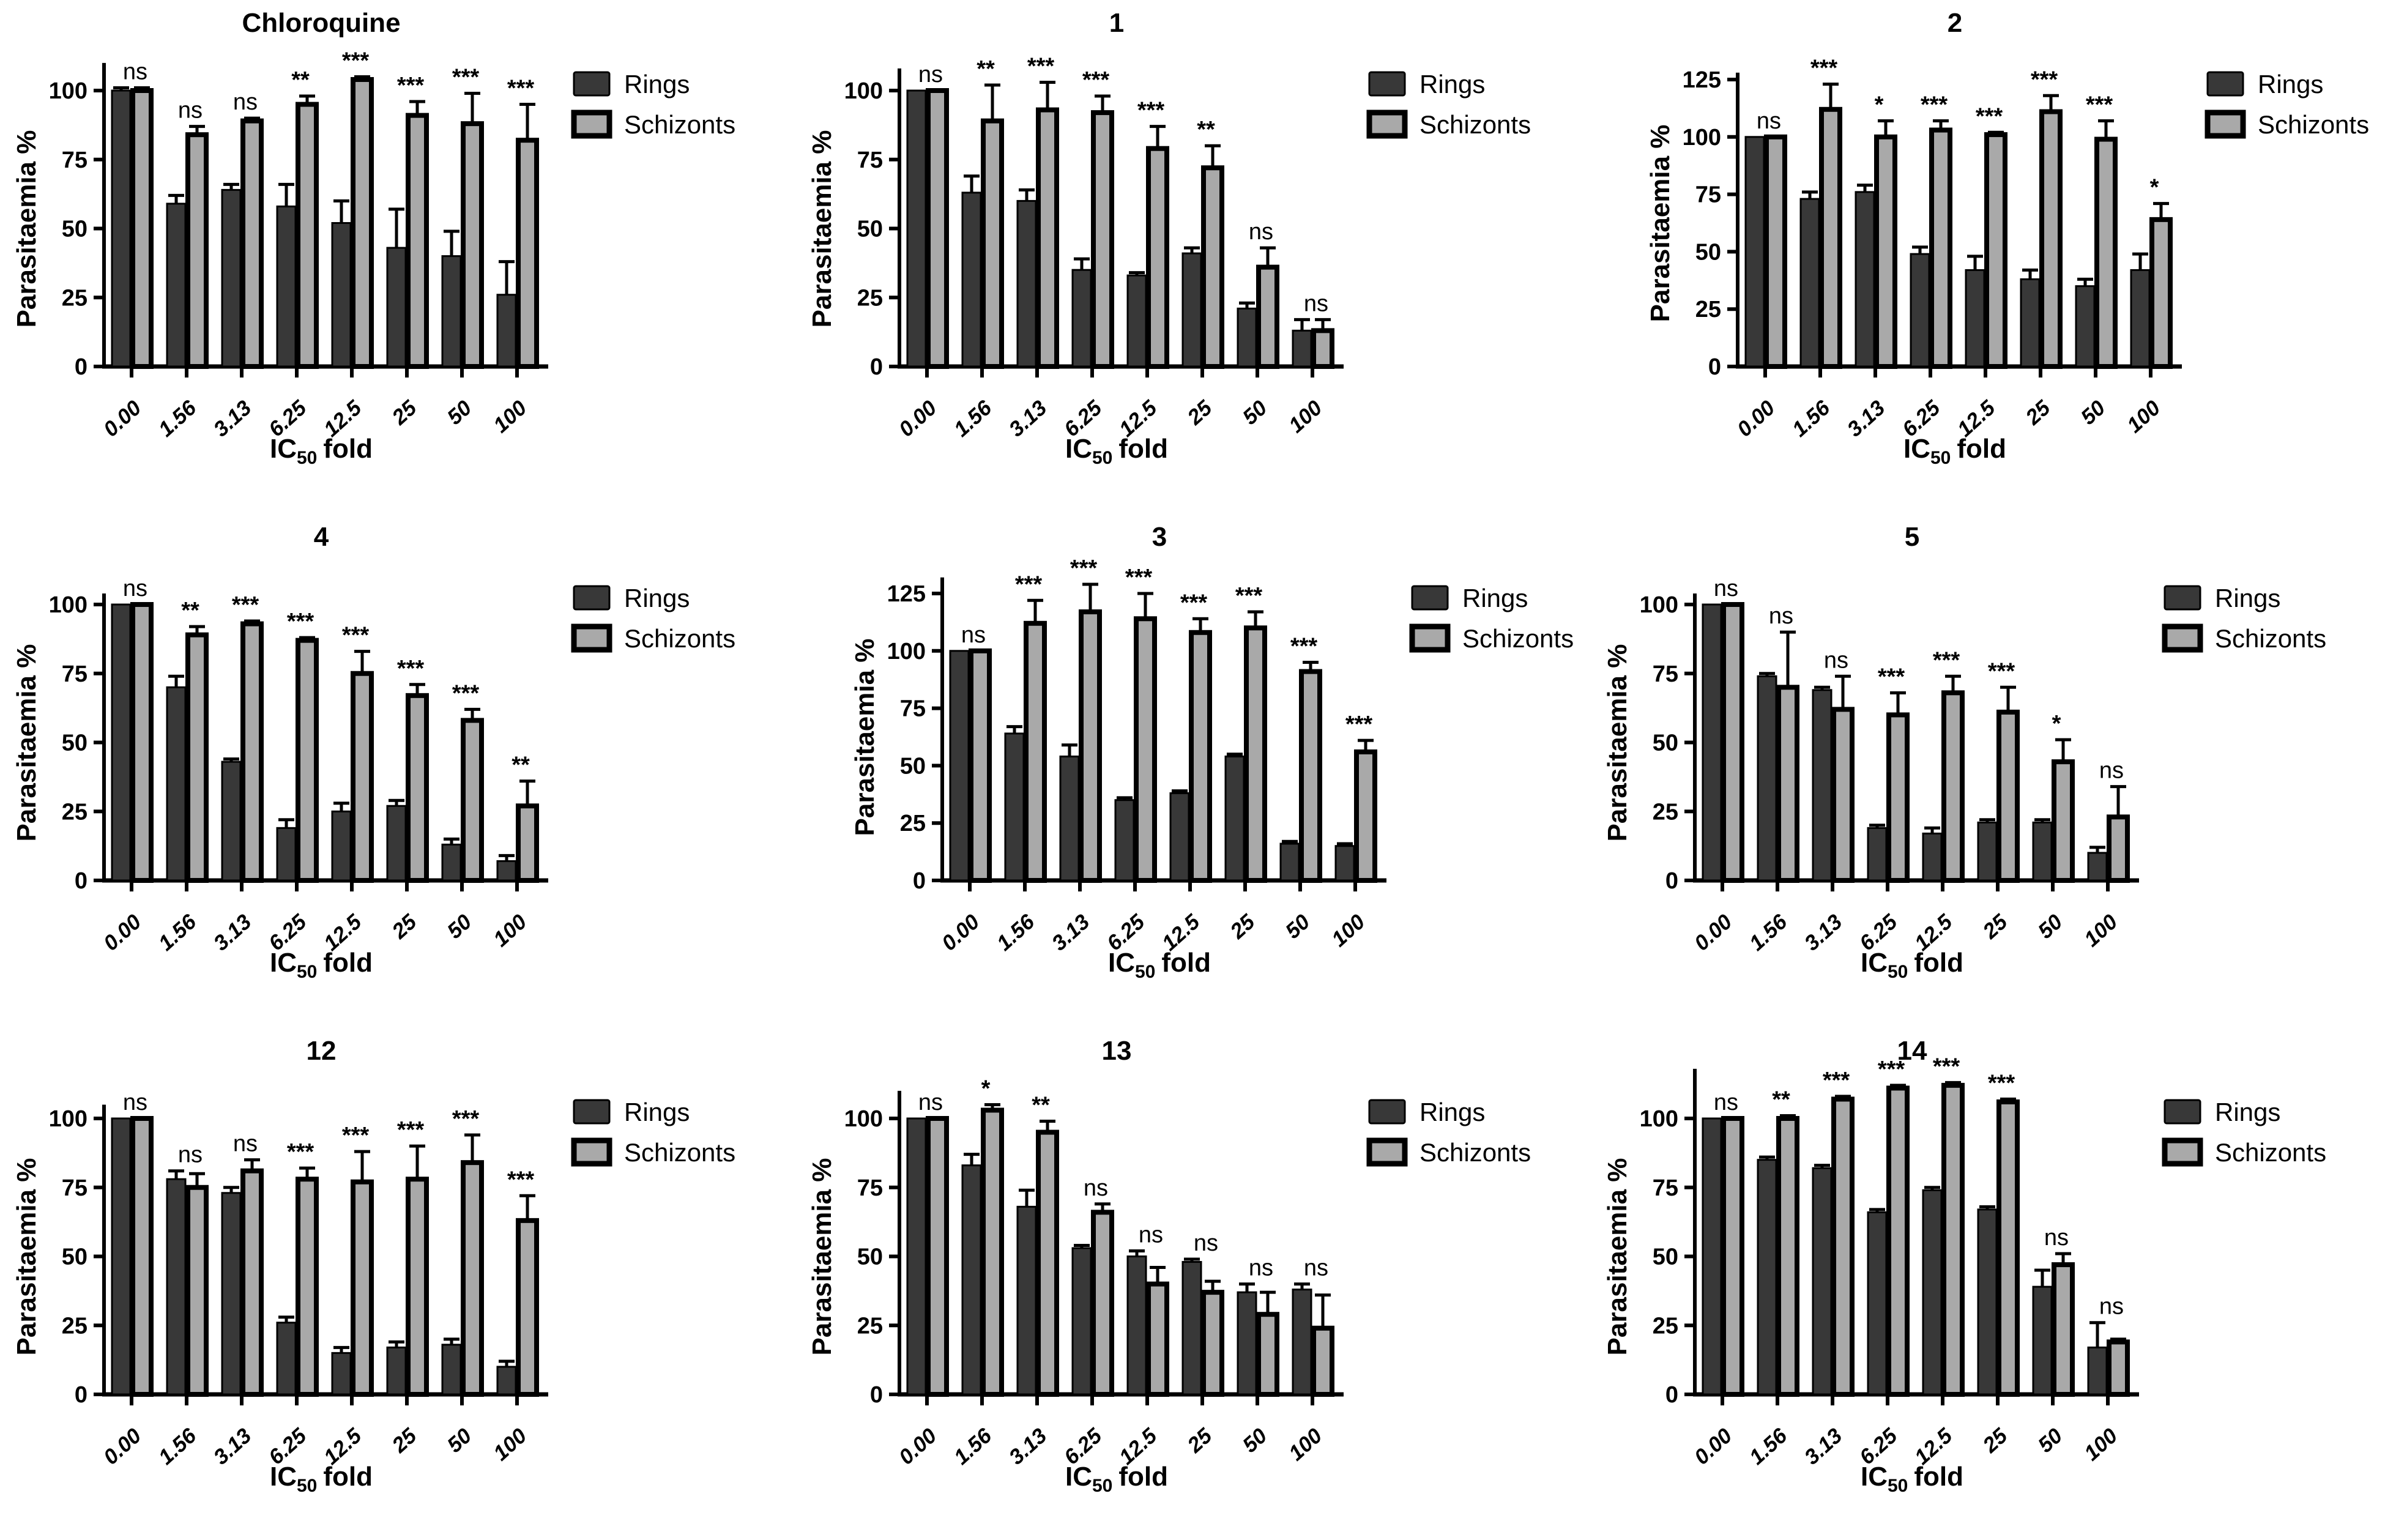 The image size is (2385, 1540). What do you see at coordinates (521, 765) in the screenshot?
I see `significance-label: **` at bounding box center [521, 765].